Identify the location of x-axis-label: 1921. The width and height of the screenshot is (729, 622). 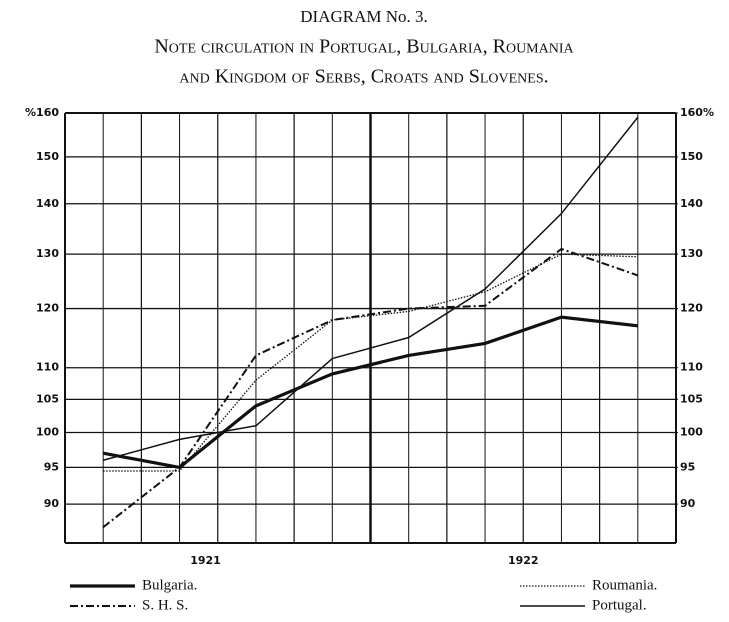
(205, 560).